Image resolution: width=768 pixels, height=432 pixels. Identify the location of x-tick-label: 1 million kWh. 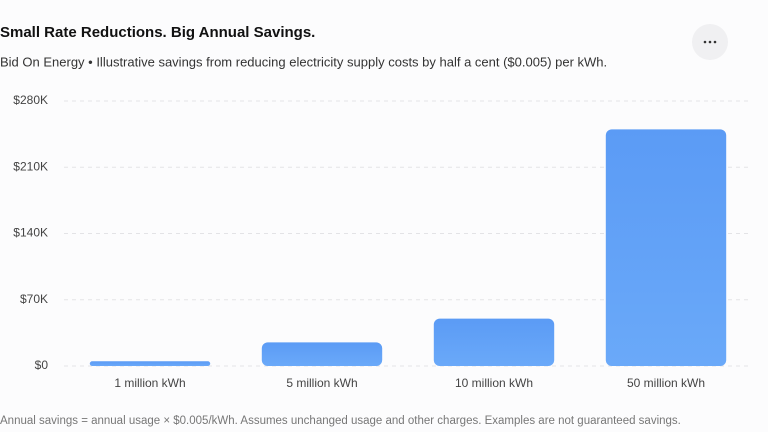
(149, 383).